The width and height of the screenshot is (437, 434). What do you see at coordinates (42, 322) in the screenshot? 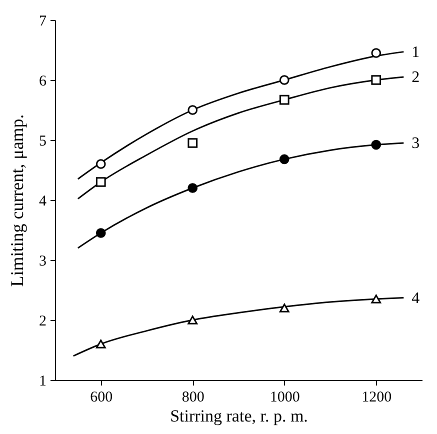
I see `y-tick-label: 2` at bounding box center [42, 322].